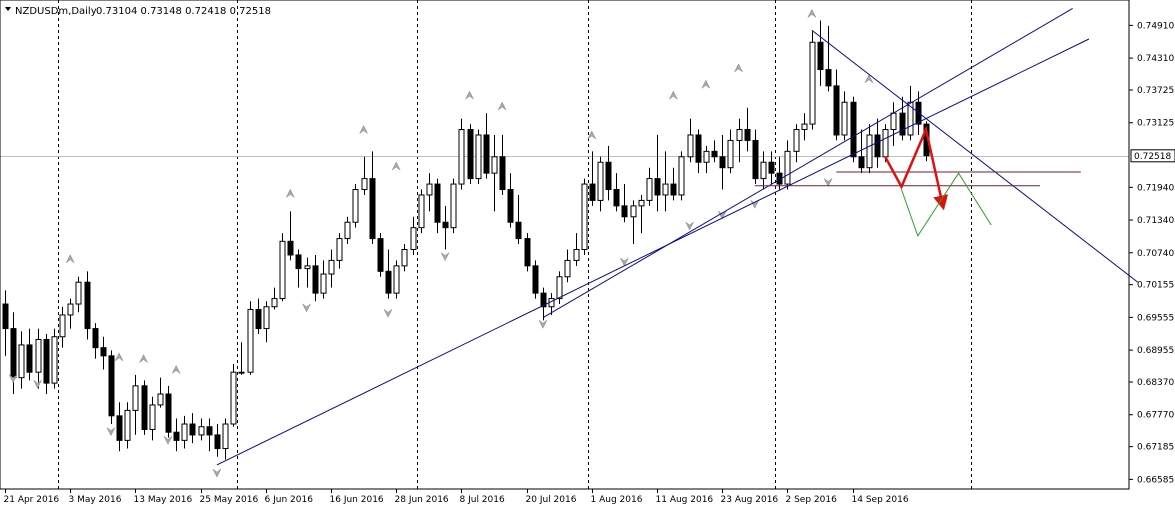 This screenshot has width=1175, height=509. What do you see at coordinates (1155, 351) in the screenshot?
I see `y-tick-label: 0.68955` at bounding box center [1155, 351].